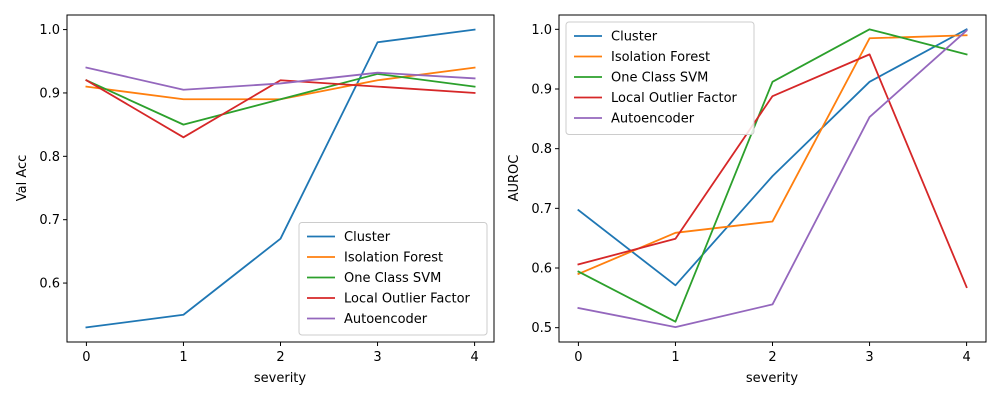 The width and height of the screenshot is (1000, 400). What do you see at coordinates (367, 237) in the screenshot?
I see `val-acc-legend-label-cluster: Cluster` at bounding box center [367, 237].